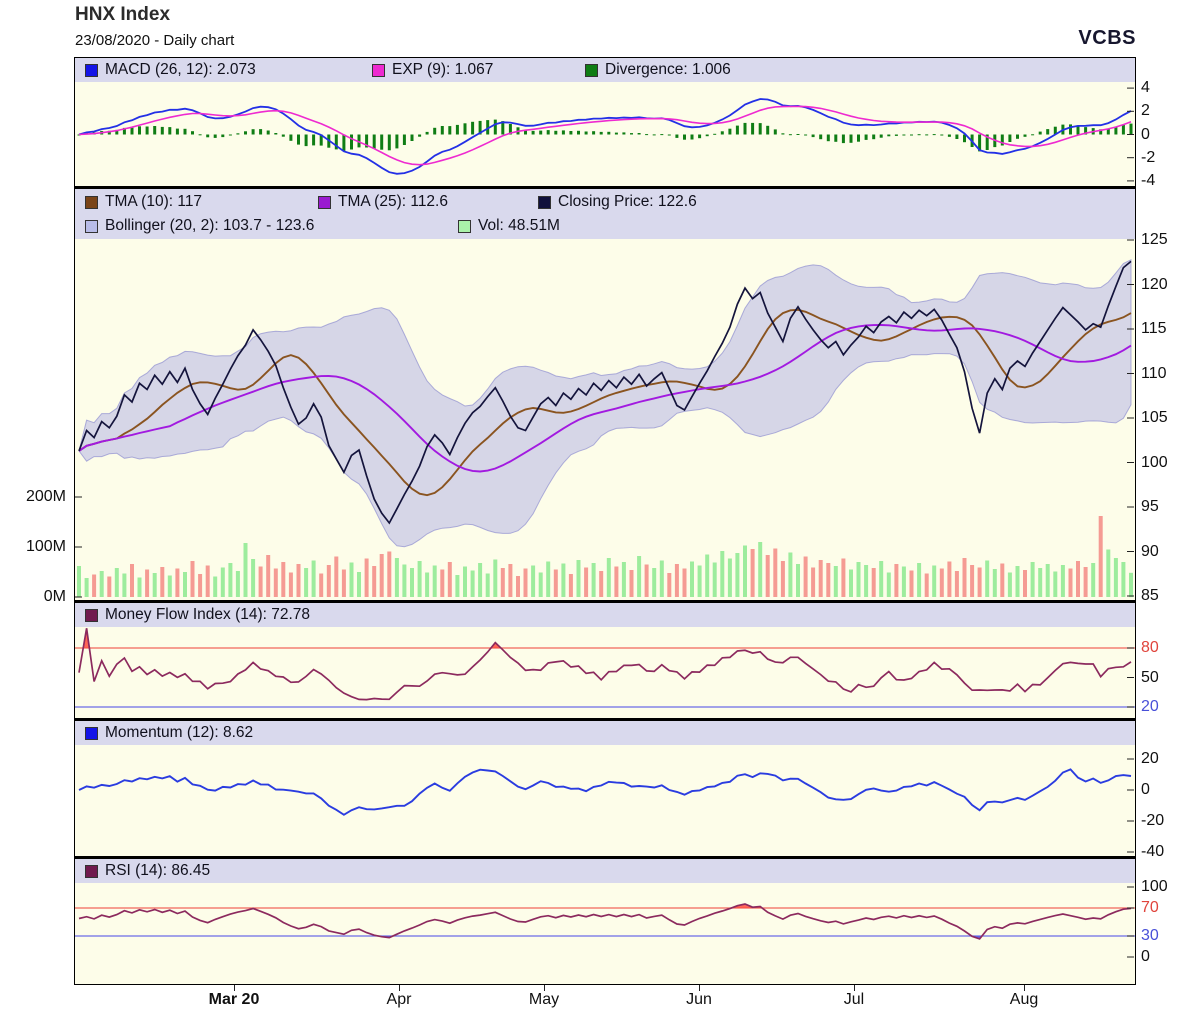  Describe the element at coordinates (1153, 851) in the screenshot. I see `y-axis-tick-label: -40` at that location.